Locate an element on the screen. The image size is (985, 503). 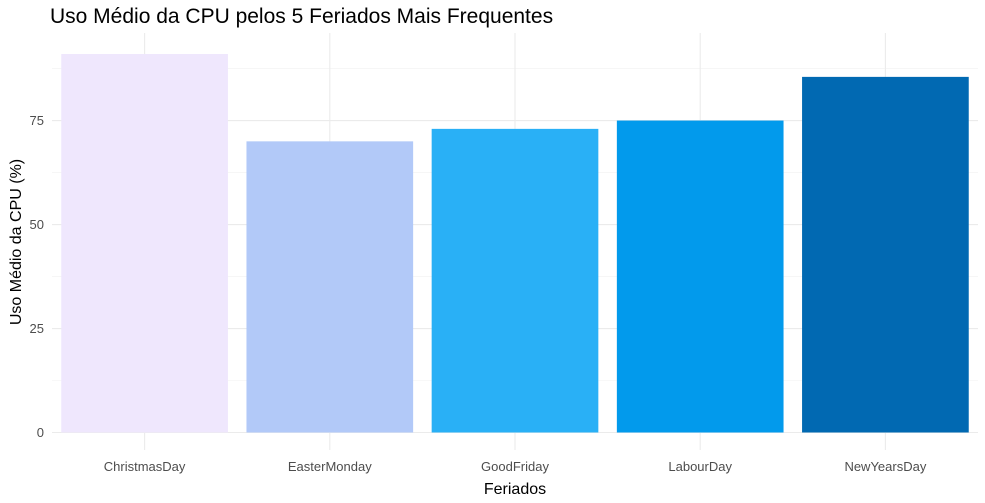
x-tick-label: NewYearsDay is located at coordinates (885, 466).